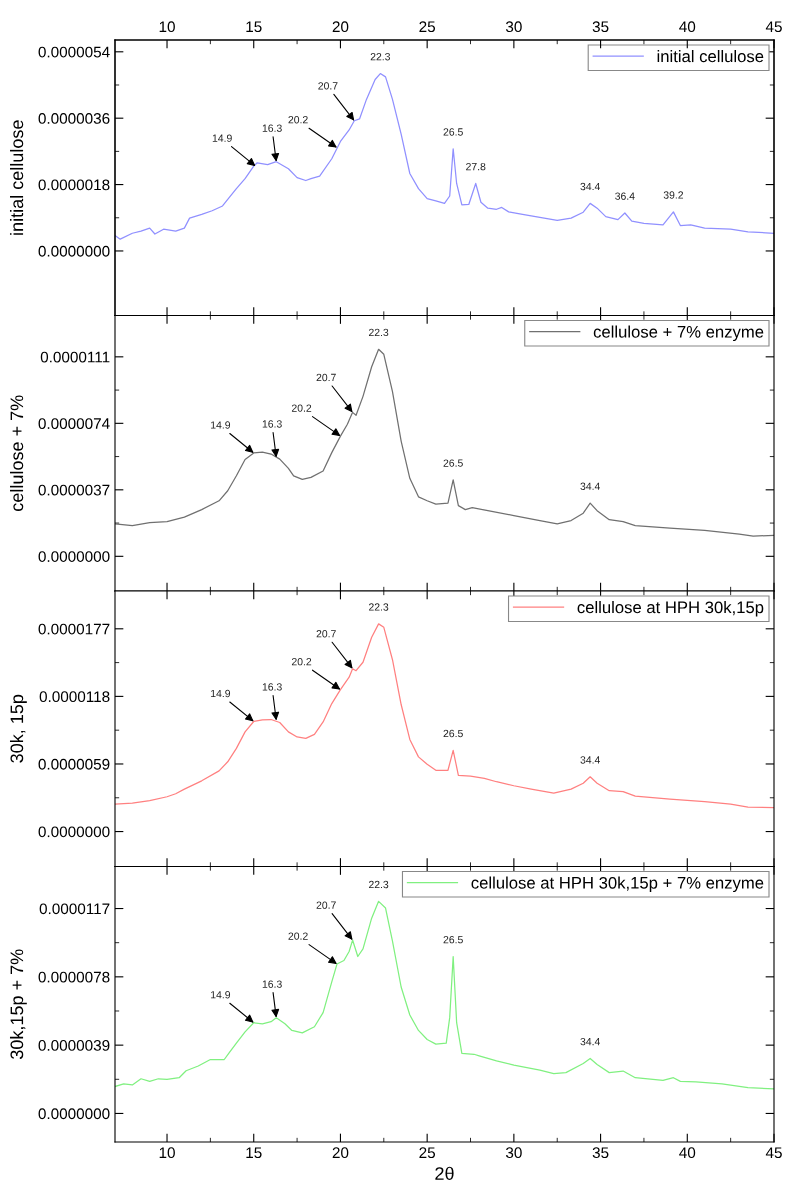  I want to click on x2-tick-label: 20, so click(340, 27).